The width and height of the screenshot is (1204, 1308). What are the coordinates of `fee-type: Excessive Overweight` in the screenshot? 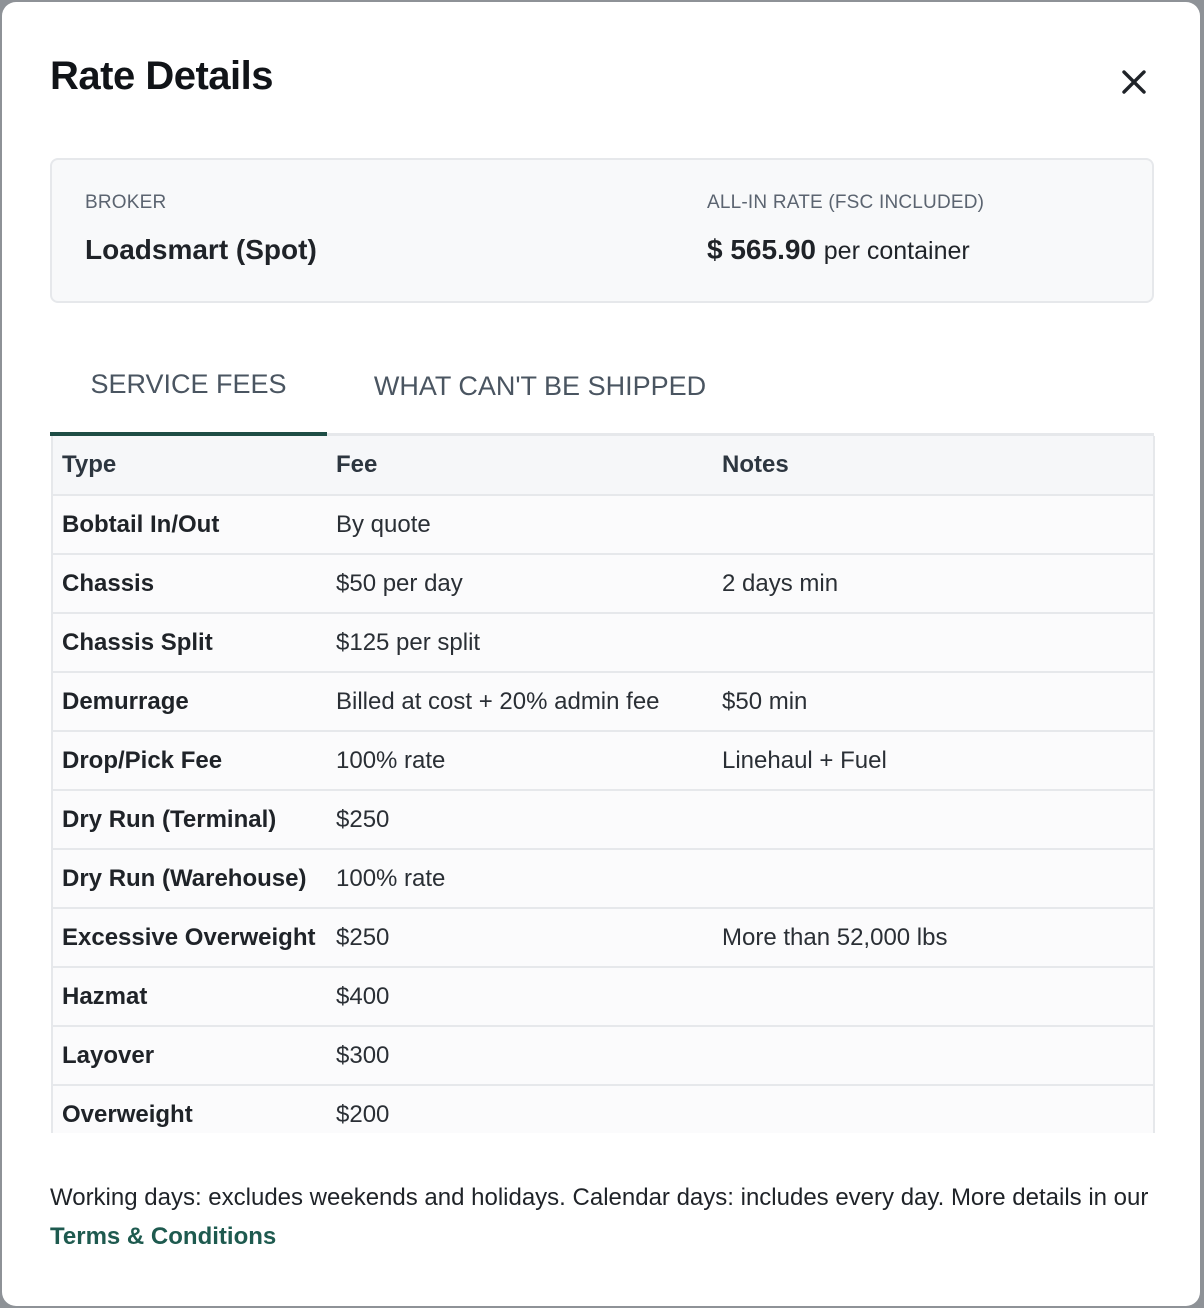 It's located at (190, 938).